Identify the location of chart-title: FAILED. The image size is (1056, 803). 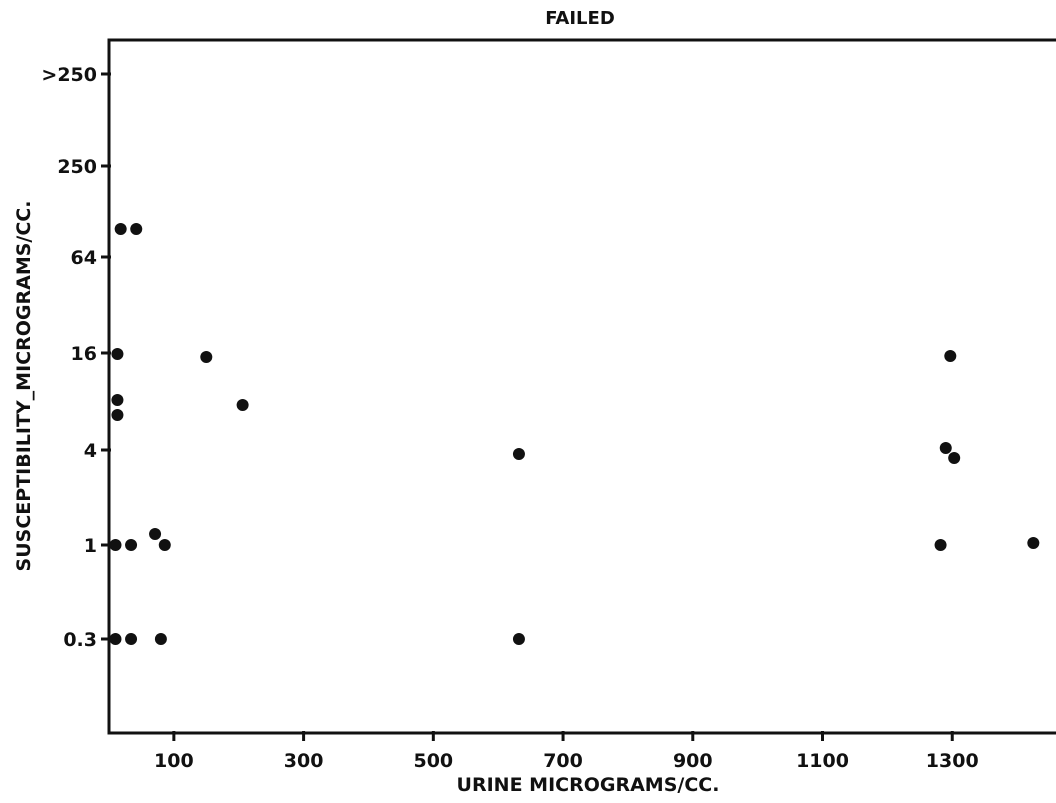
(580, 18).